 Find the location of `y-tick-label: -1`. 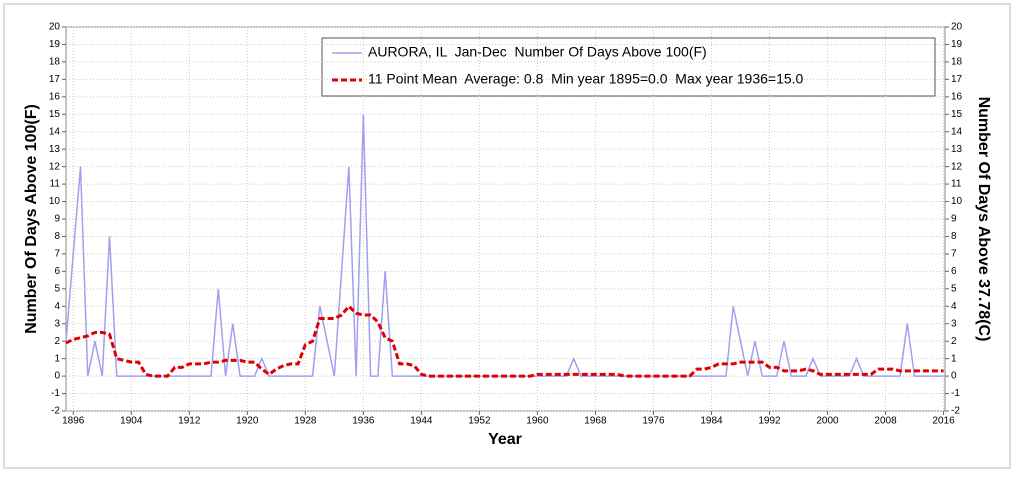

y-tick-label: -1 is located at coordinates (55, 393).